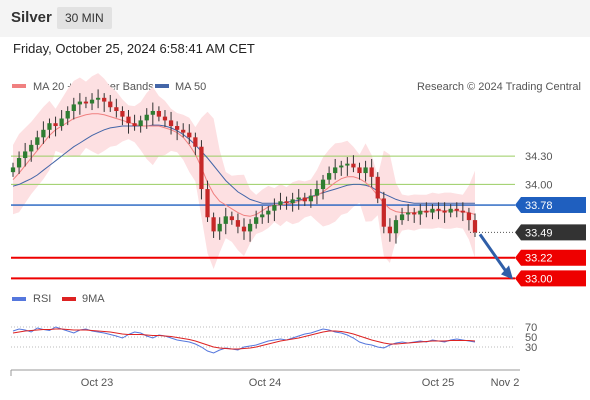 Image resolution: width=590 pixels, height=400 pixels. Describe the element at coordinates (93, 299) in the screenshot. I see `rsi-ma-legend-label: 9MA` at that location.